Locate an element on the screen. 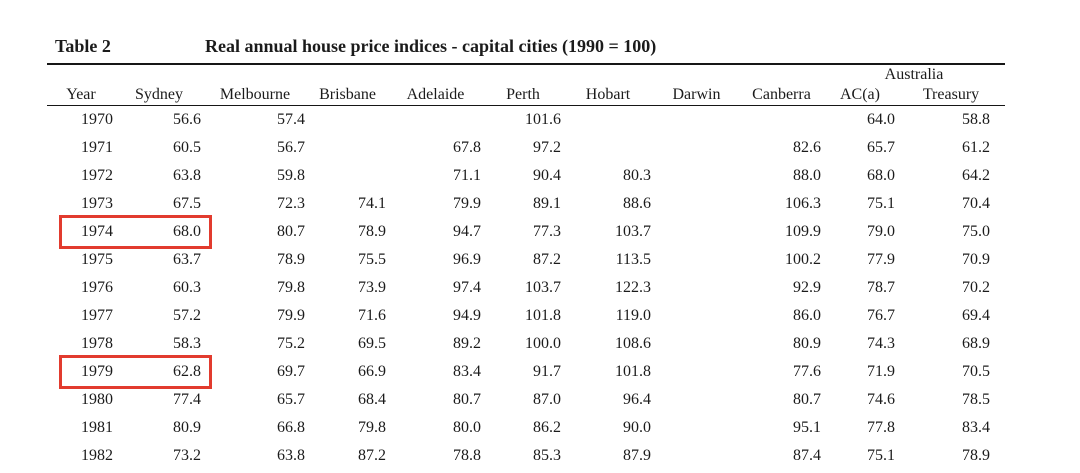 This screenshot has height=473, width=1080. column-header-year: Year is located at coordinates (81, 95).